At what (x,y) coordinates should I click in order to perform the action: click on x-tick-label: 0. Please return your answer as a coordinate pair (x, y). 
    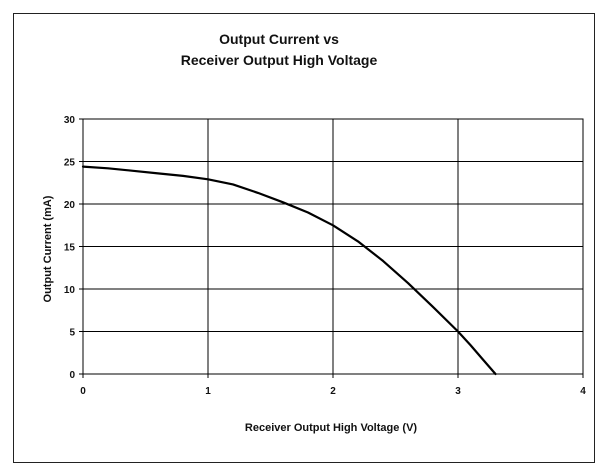
    Looking at the image, I should click on (83, 391).